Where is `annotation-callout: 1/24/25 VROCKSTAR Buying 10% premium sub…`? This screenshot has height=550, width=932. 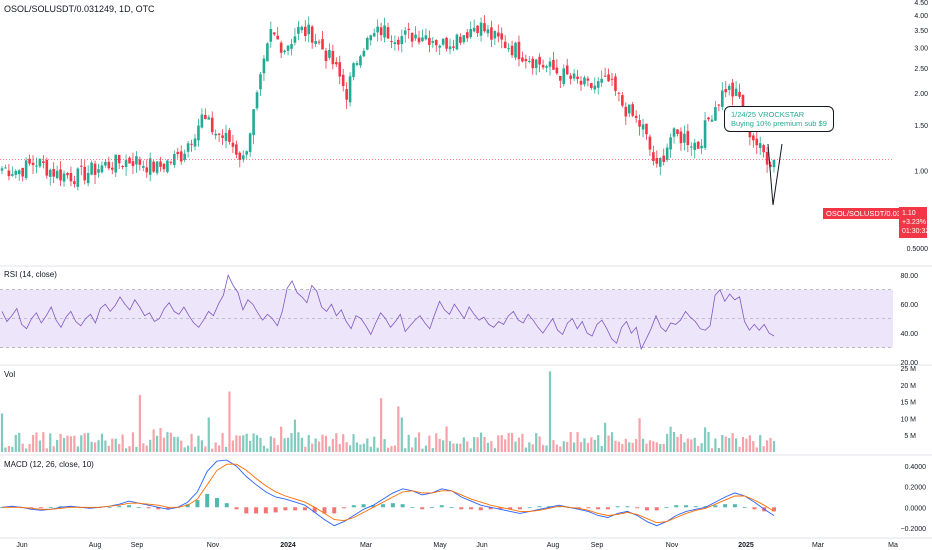 annotation-callout: 1/24/25 VROCKSTAR Buying 10% premium sub… is located at coordinates (779, 119).